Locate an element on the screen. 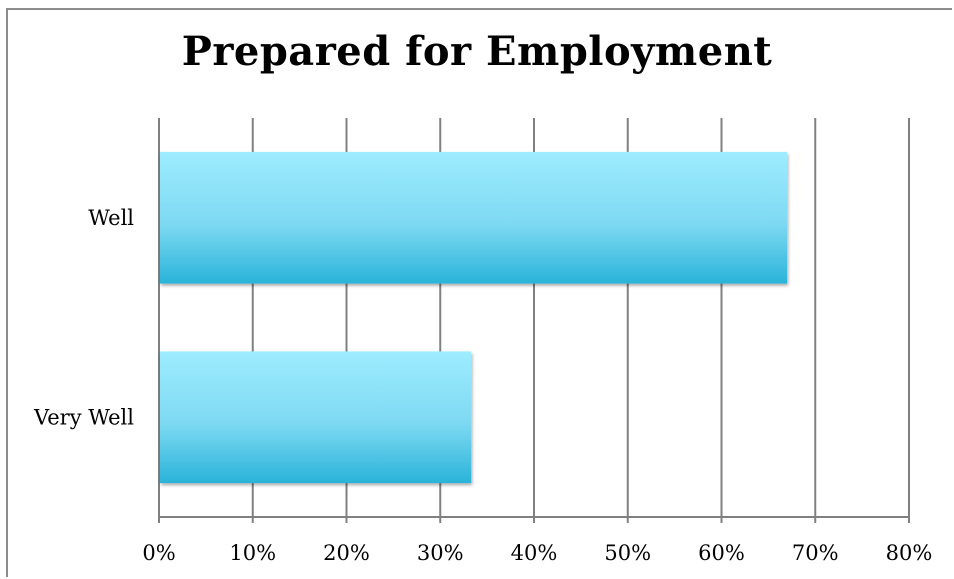 The width and height of the screenshot is (954, 579). category-label: Very Well is located at coordinates (83, 417).